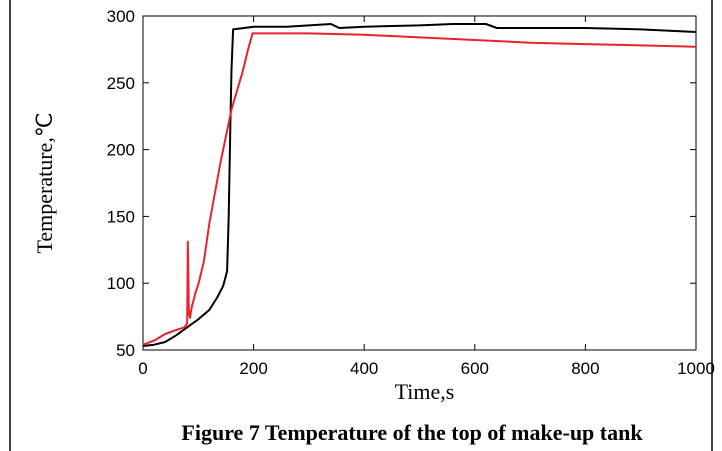  Describe the element at coordinates (475, 368) in the screenshot. I see `x-tick-label: 600` at that location.